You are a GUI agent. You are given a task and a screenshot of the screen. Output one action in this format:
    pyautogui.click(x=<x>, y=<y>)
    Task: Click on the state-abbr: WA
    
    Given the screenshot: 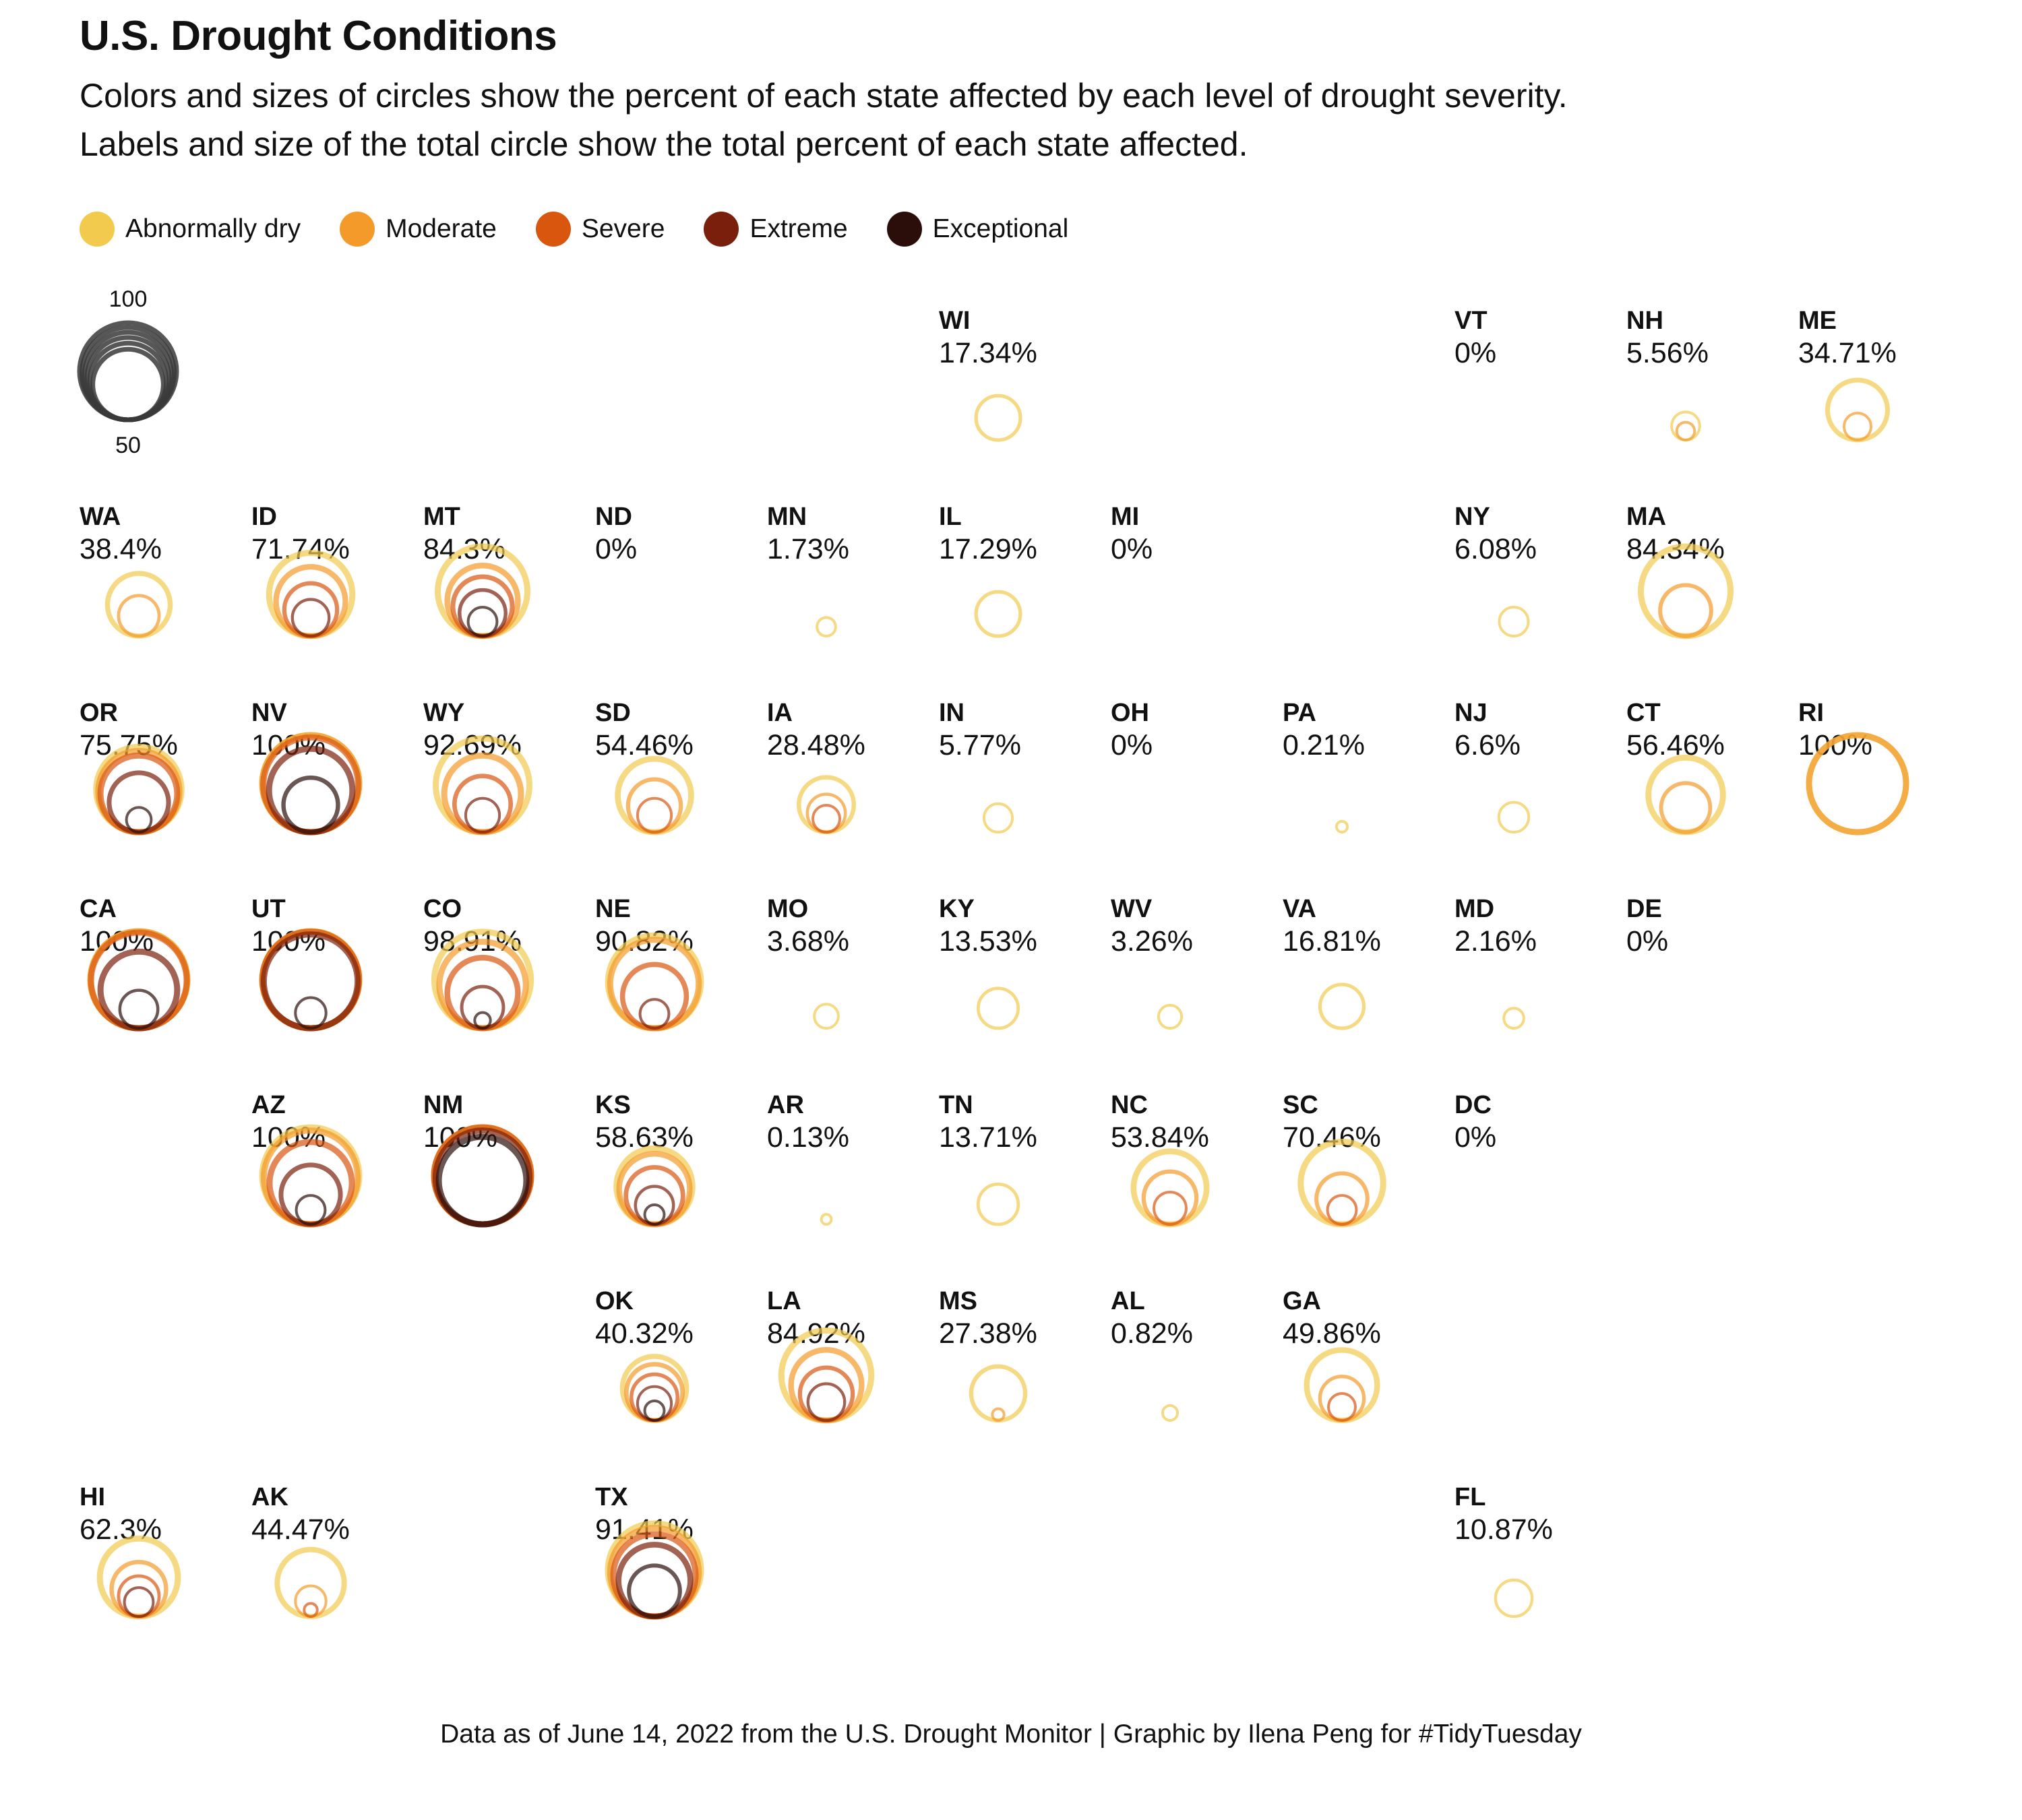 What is the action you would take?
    pyautogui.click(x=101, y=517)
    